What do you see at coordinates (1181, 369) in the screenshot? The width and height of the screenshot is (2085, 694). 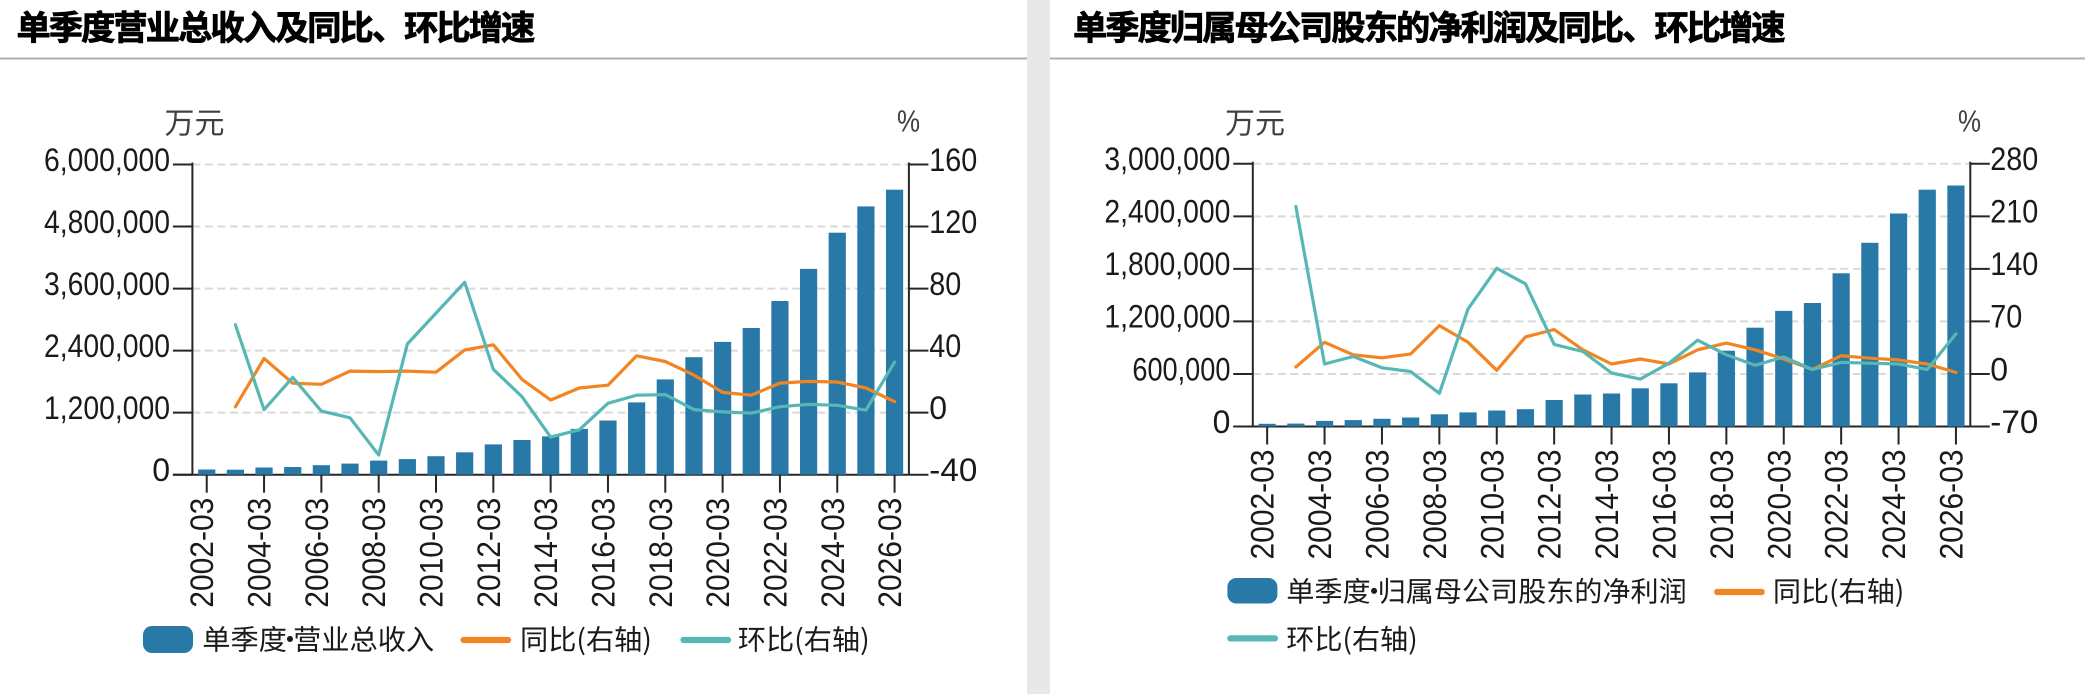 I see `svg-text: 600,000` at bounding box center [1181, 369].